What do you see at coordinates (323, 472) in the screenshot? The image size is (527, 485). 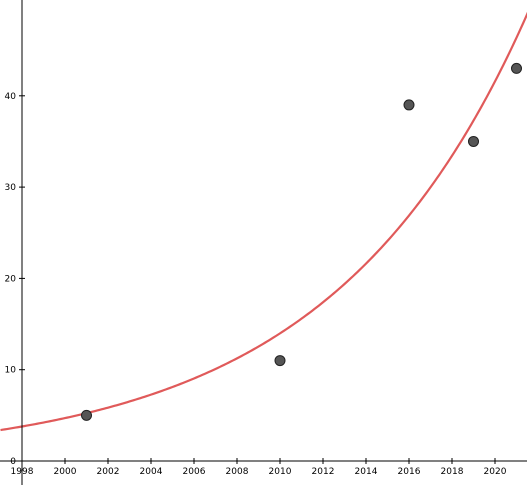 I see `x-tick-label: 2012` at bounding box center [323, 472].